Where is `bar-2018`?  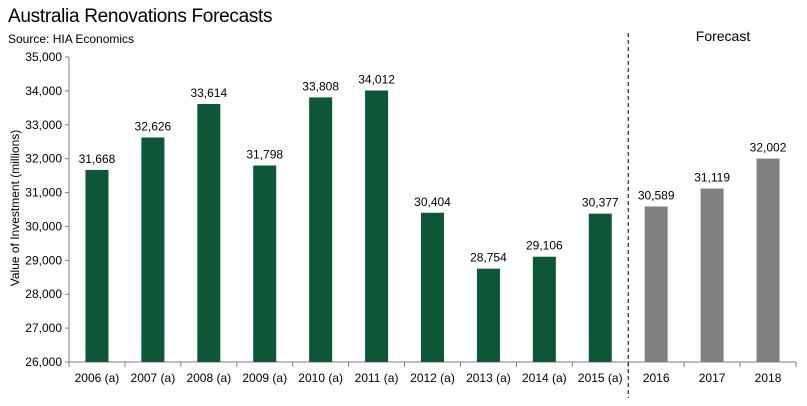 bar-2018 is located at coordinates (768, 260).